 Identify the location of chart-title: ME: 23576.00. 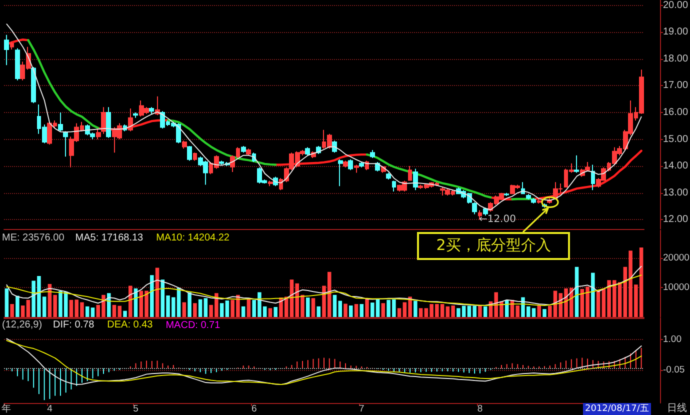
(33, 238).